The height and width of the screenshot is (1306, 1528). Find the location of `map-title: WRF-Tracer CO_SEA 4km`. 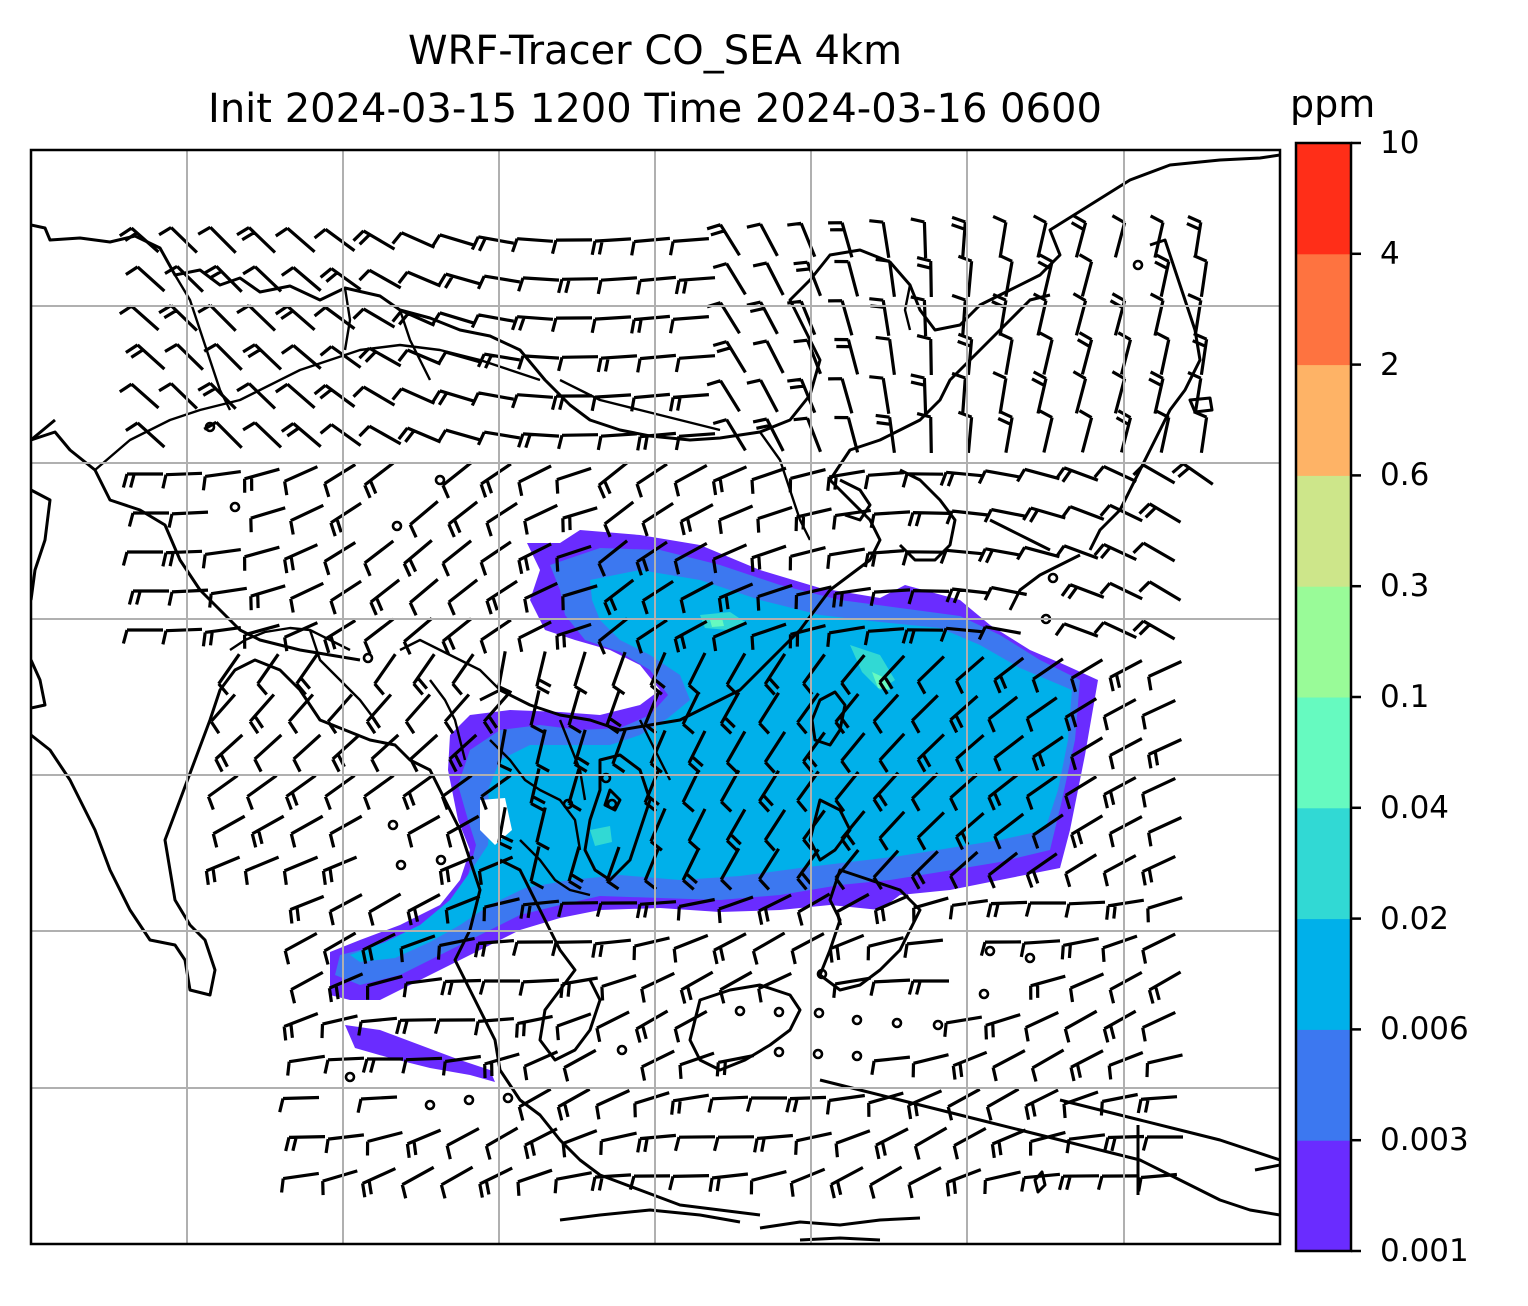

map-title: WRF-Tracer CO_SEA 4km is located at coordinates (655, 51).